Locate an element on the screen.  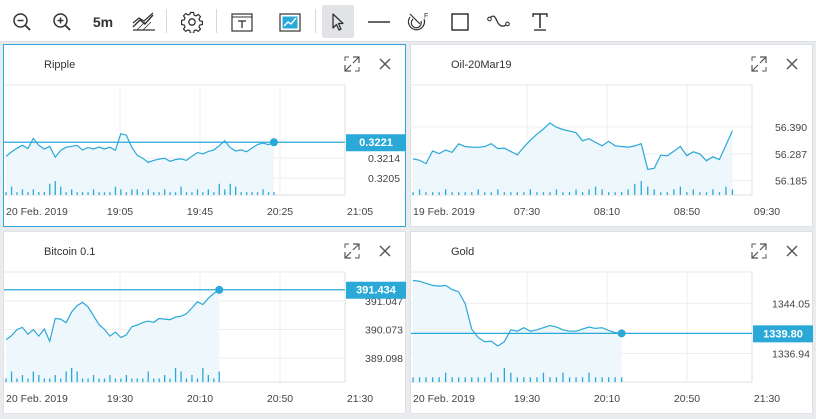
settings-gear-icon is located at coordinates (192, 21).